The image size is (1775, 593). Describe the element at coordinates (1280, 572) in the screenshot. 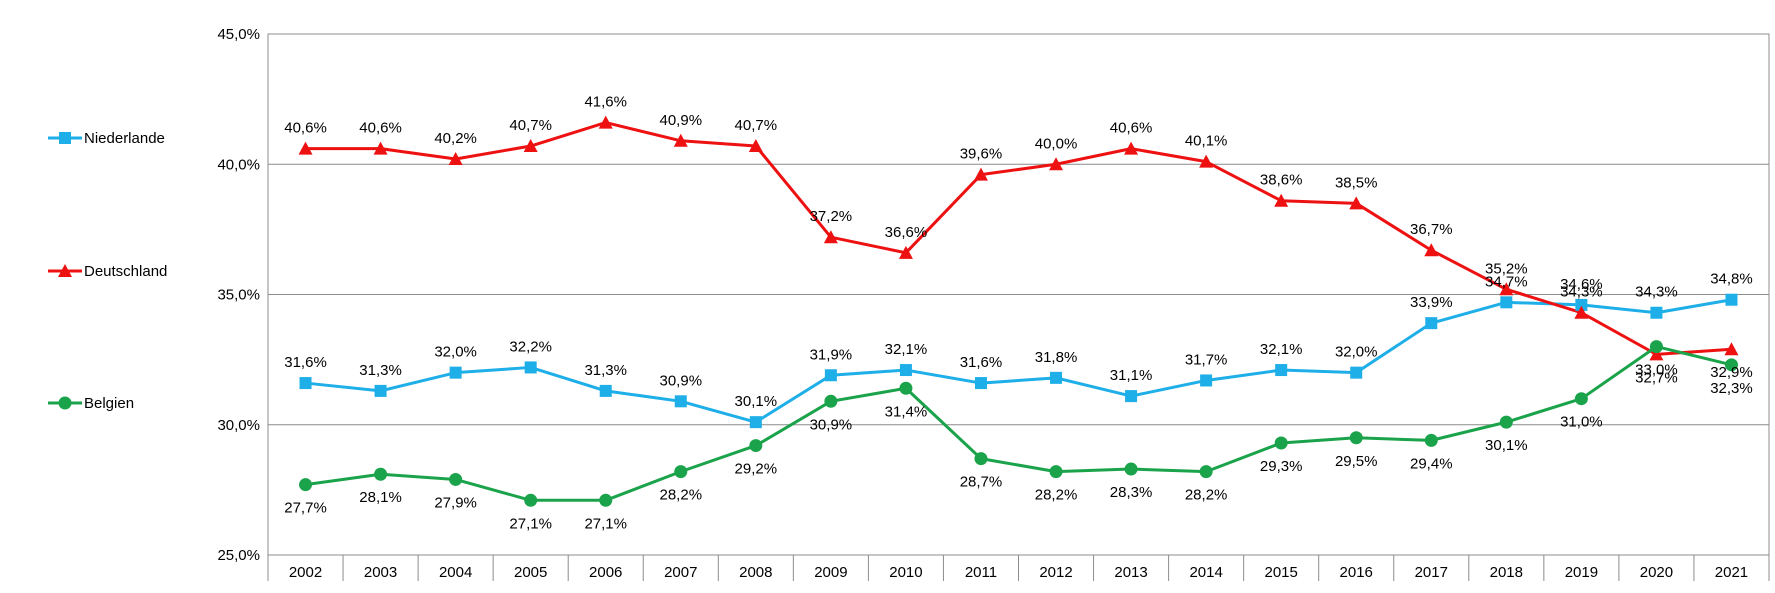

I see `x-tick-label: 2015` at that location.